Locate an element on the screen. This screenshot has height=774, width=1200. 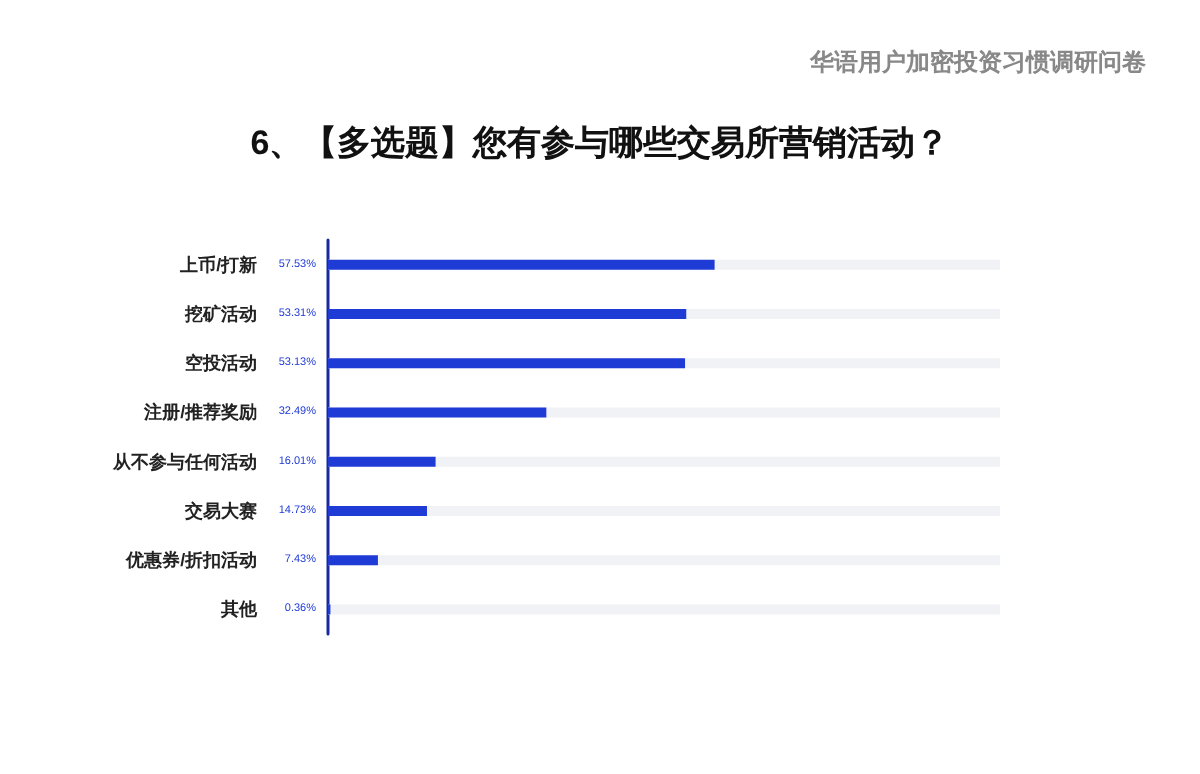
y-tick-label: 上币/打新 is located at coordinates (218, 264).